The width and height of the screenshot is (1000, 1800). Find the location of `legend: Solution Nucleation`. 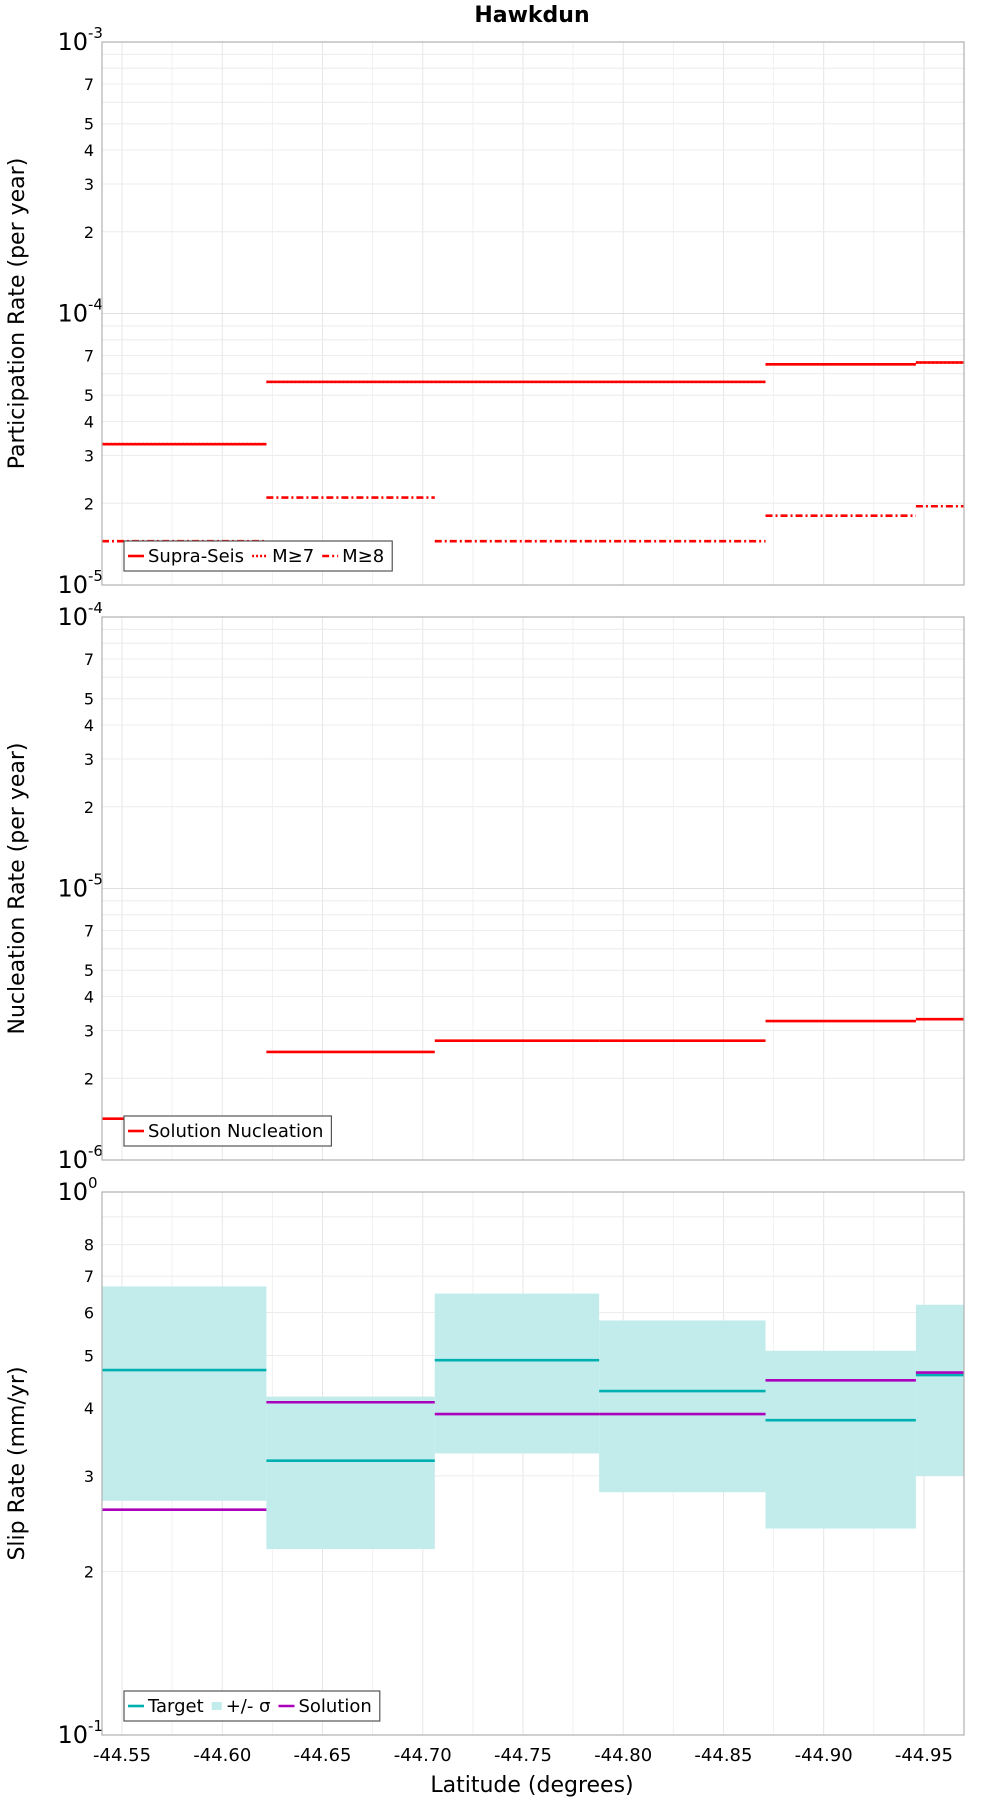

legend: Solution Nucleation is located at coordinates (228, 1131).